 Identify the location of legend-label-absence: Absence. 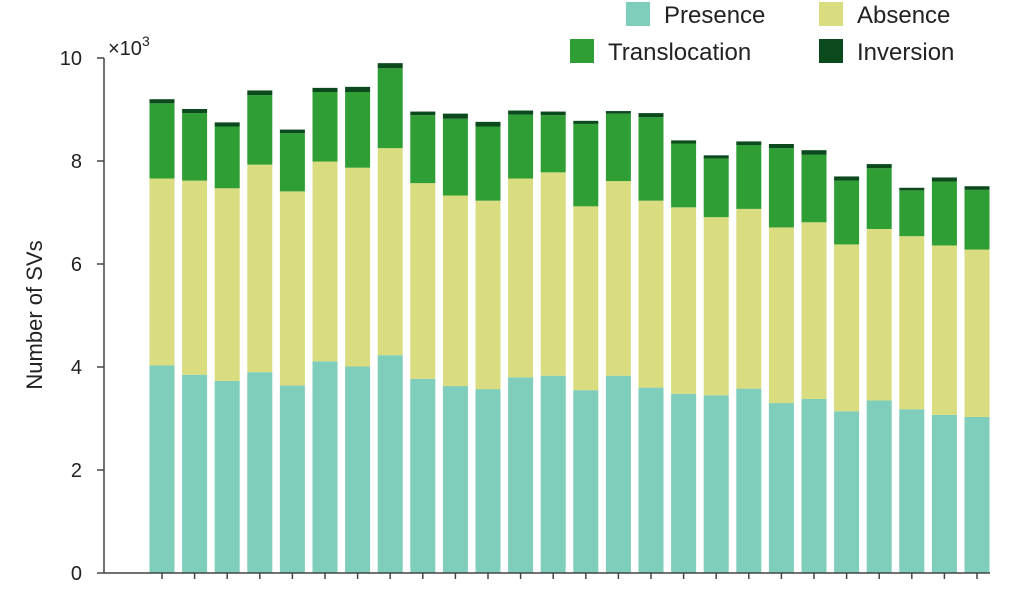
(903, 15).